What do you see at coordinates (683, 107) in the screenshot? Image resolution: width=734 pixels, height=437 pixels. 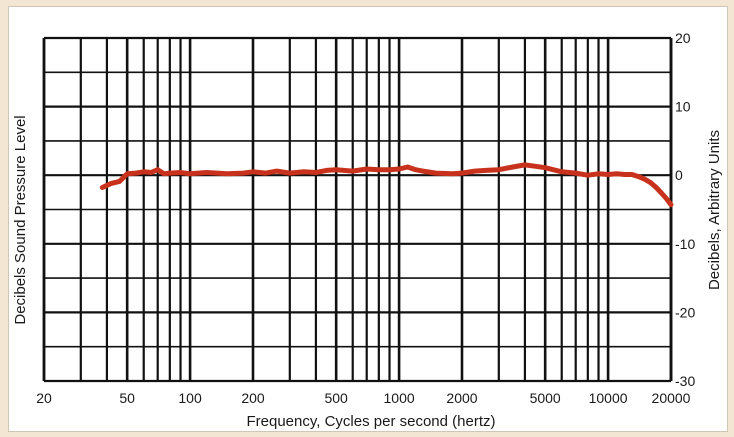 I see `y-tick-label: 10` at bounding box center [683, 107].